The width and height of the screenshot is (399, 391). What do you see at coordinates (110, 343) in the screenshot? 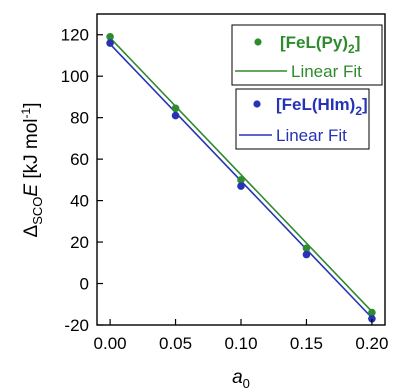
I see `x-tick-label: 0.00` at bounding box center [110, 343].